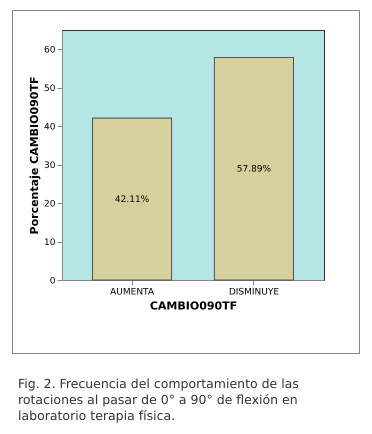  What do you see at coordinates (50, 51) in the screenshot?
I see `y-tick-label: 60` at bounding box center [50, 51].